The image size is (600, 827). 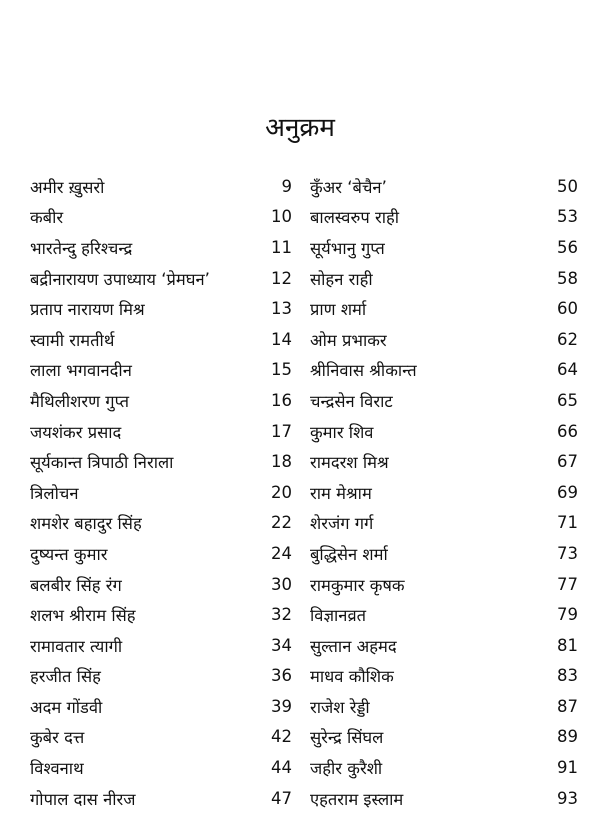 What do you see at coordinates (567, 553) in the screenshot?
I see `entry-page-number: 73` at bounding box center [567, 553].